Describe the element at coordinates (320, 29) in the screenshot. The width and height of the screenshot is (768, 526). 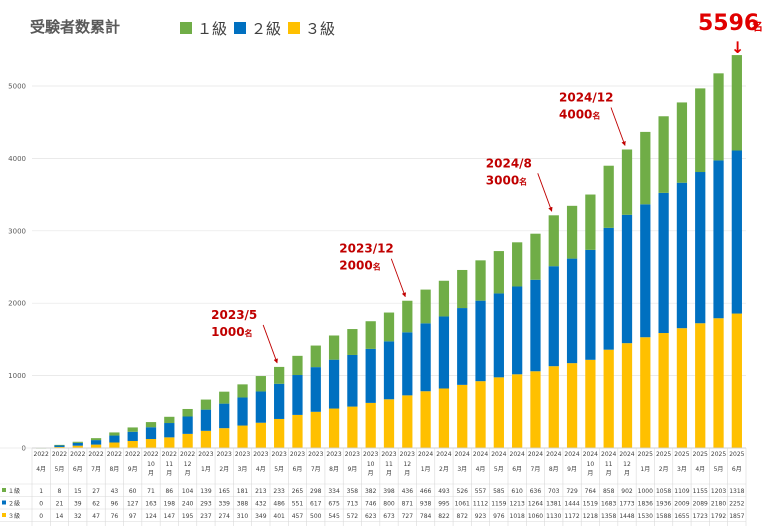
I see `legend-label-3: ３級` at that location.